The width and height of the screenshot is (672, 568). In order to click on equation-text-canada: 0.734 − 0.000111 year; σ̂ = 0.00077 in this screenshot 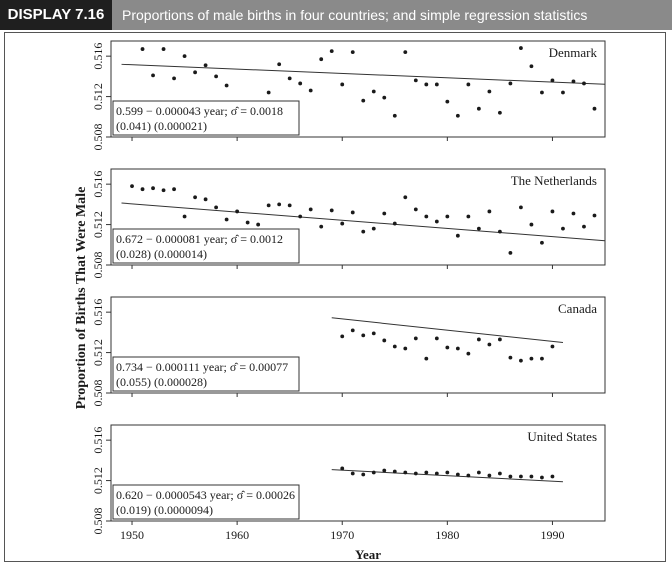, I will do `click(202, 367)`.